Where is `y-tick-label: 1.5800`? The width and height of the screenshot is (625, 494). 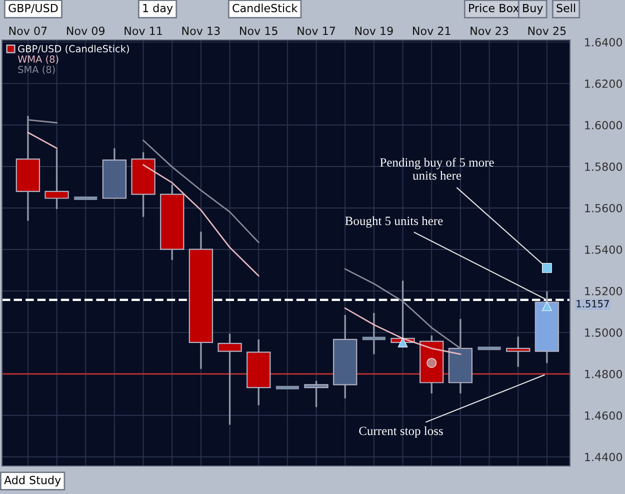
y-tick-label: 1.5800 is located at coordinates (603, 166).